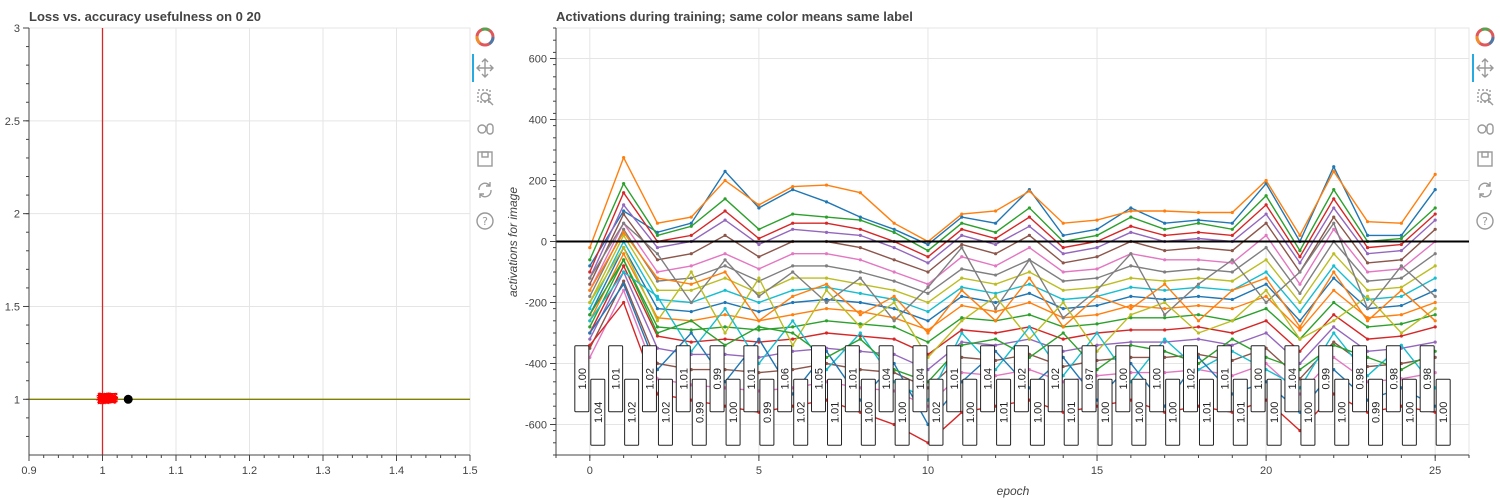 This screenshot has height=500, width=1500. What do you see at coordinates (536, 365) in the screenshot?
I see `right-y-tick-label: -400` at bounding box center [536, 365].